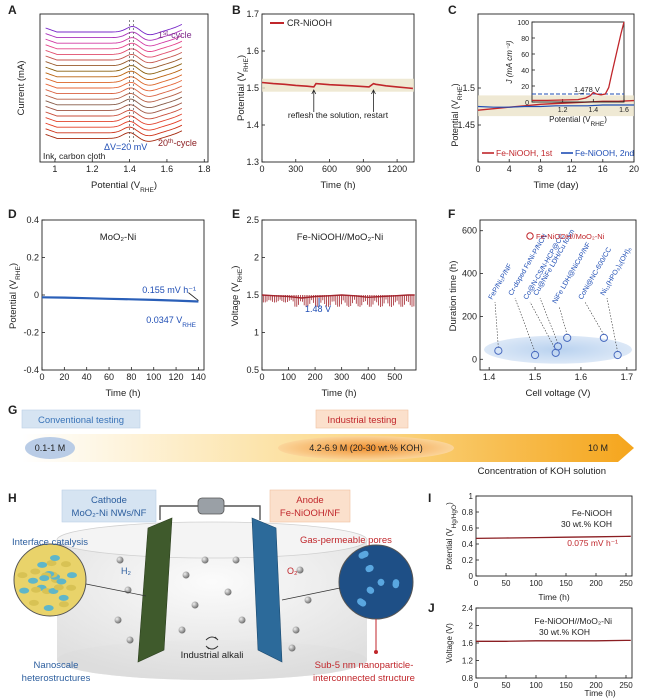 The width and height of the screenshot is (648, 700). I want to click on panel-label: I, so click(429, 498).